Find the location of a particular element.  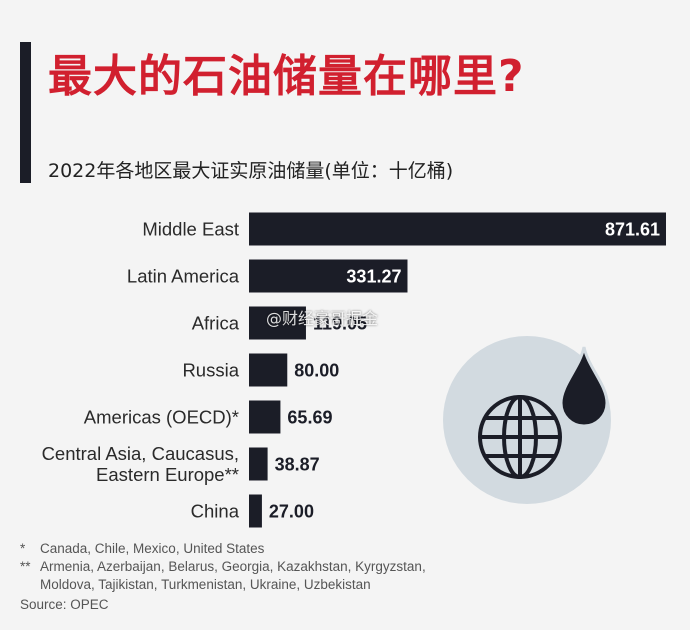

footnote-1: * Canada, Chile, Mexico, United States is located at coordinates (223, 549).